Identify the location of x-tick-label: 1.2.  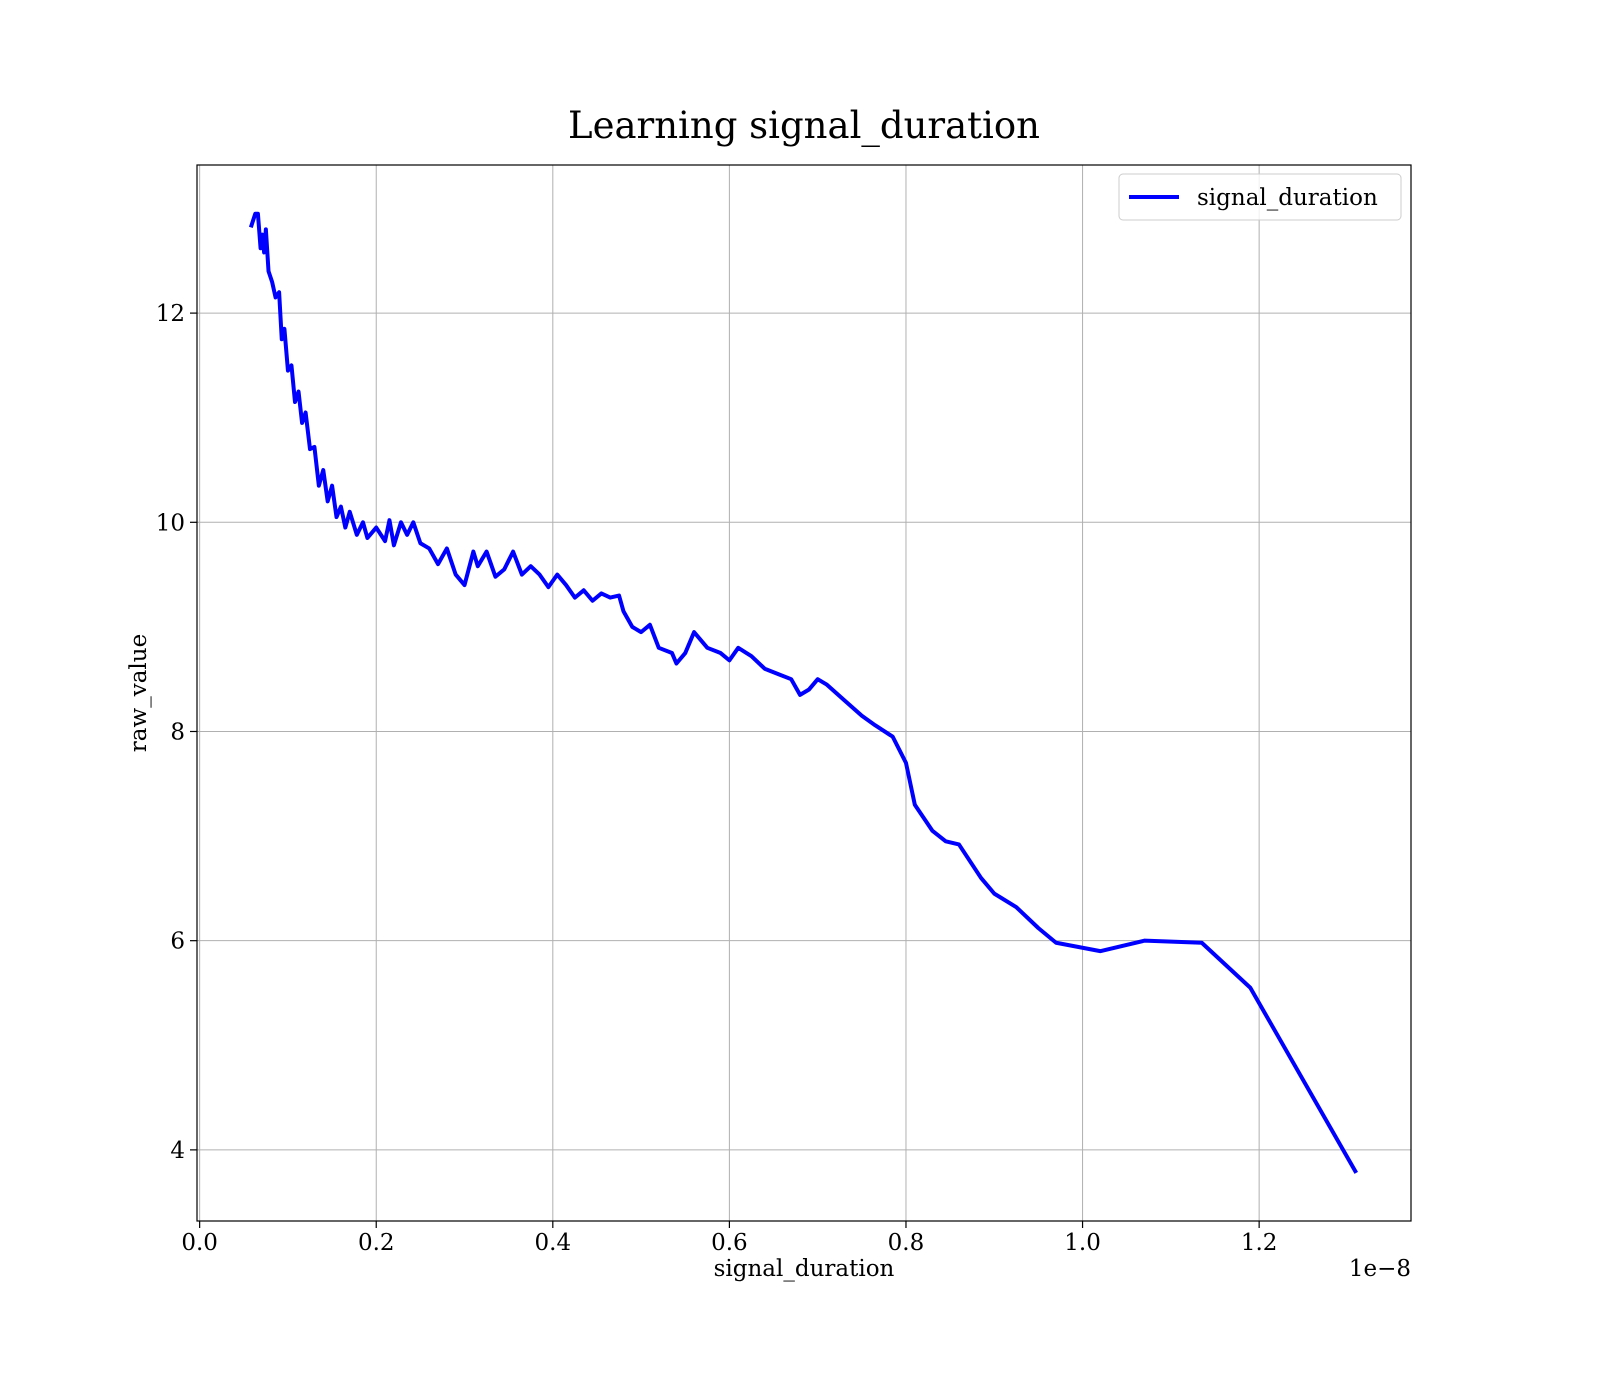
(1259, 1243).